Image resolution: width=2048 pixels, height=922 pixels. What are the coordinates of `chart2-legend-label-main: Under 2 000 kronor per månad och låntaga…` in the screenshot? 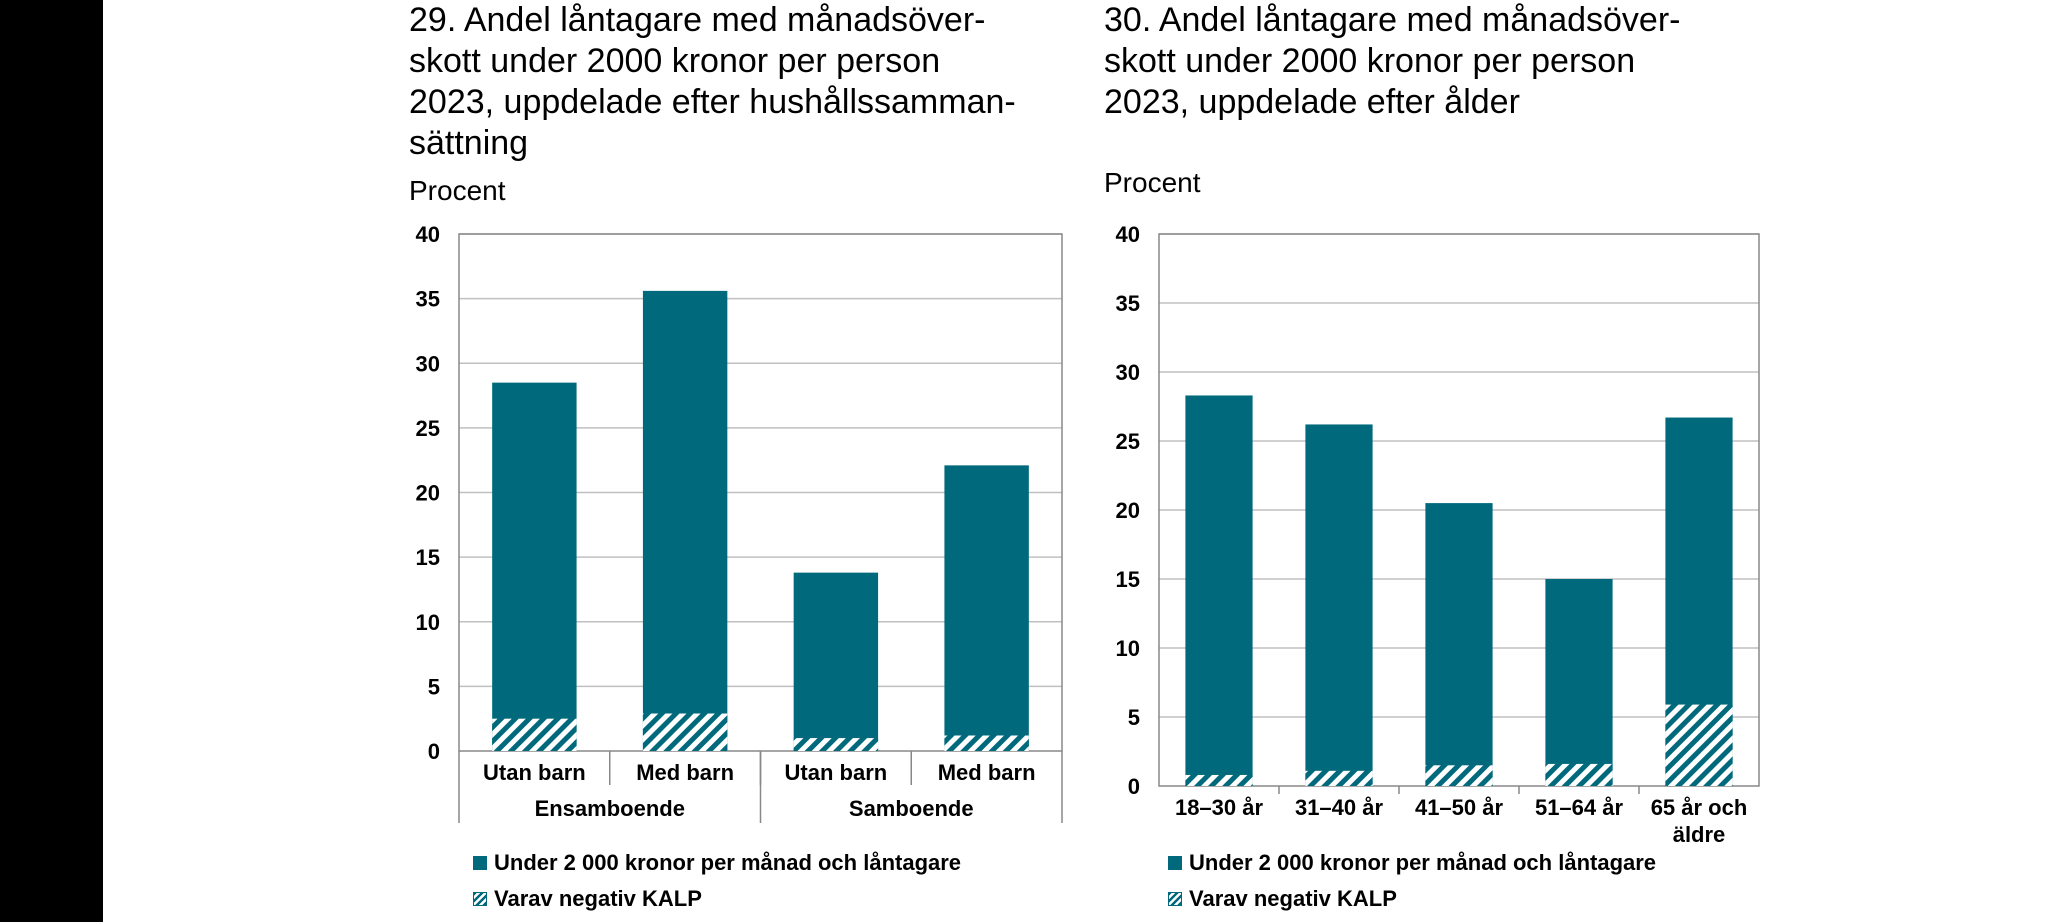 It's located at (1423, 862).